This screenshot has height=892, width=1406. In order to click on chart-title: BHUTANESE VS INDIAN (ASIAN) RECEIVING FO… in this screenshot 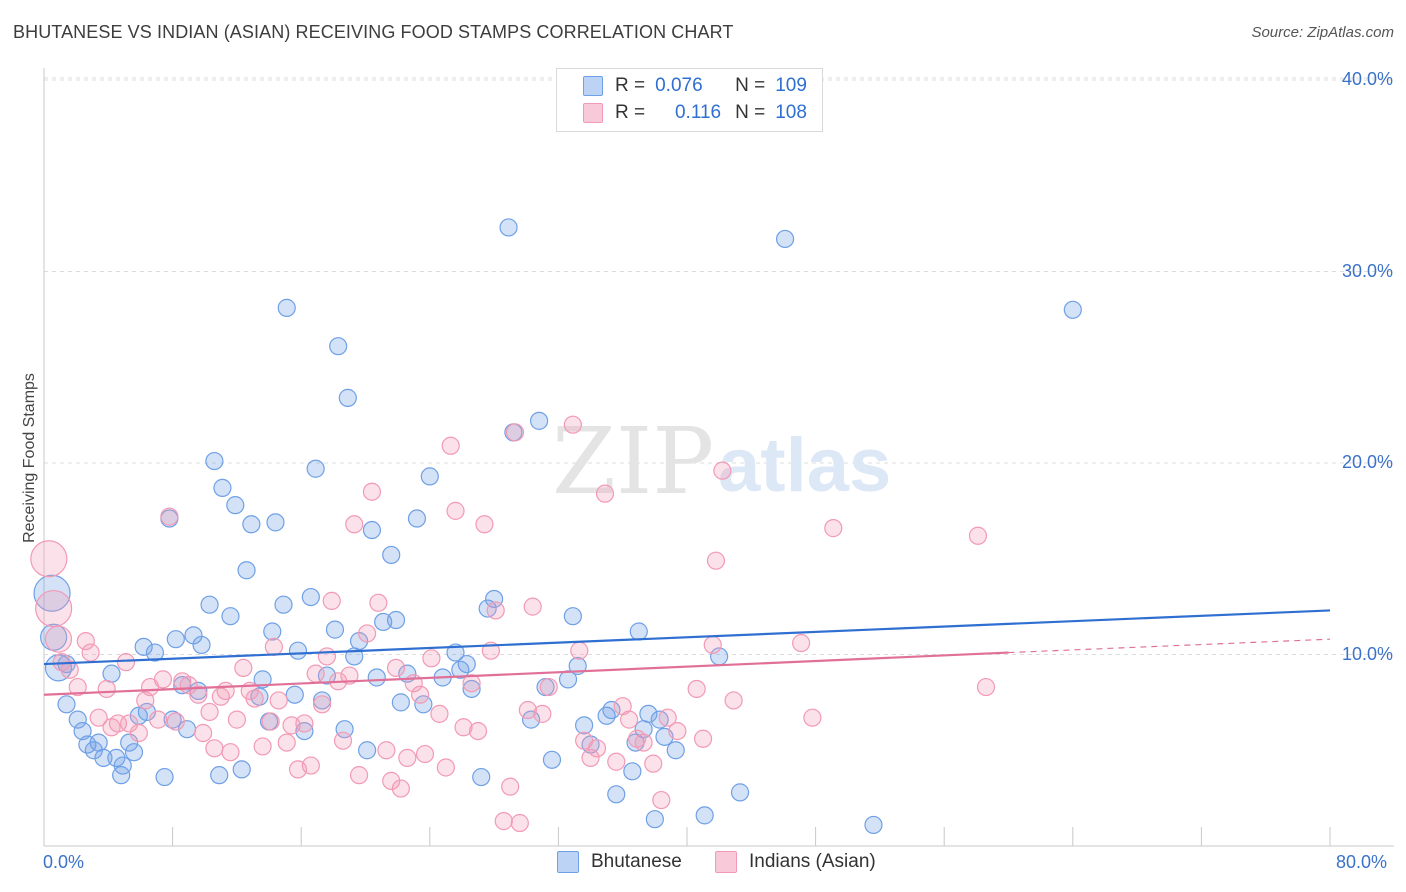, I will do `click(373, 32)`.